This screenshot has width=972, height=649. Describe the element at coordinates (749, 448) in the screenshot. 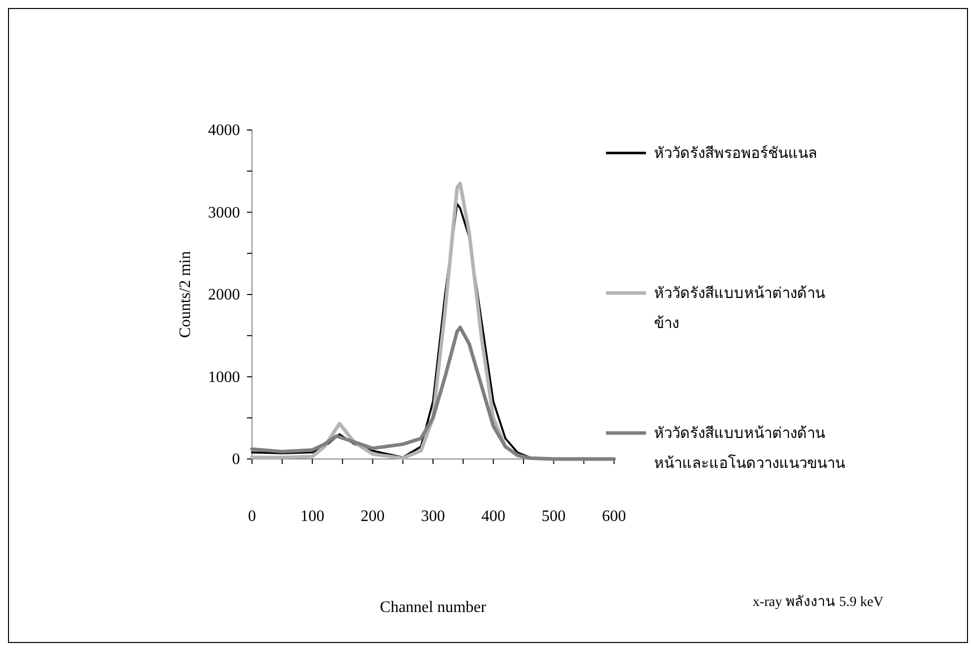

I see `legend-label: หัววัดรังสีแบบหน้าต่างด้านหน้าและแอโนดวางแนวขนาน` at that location.